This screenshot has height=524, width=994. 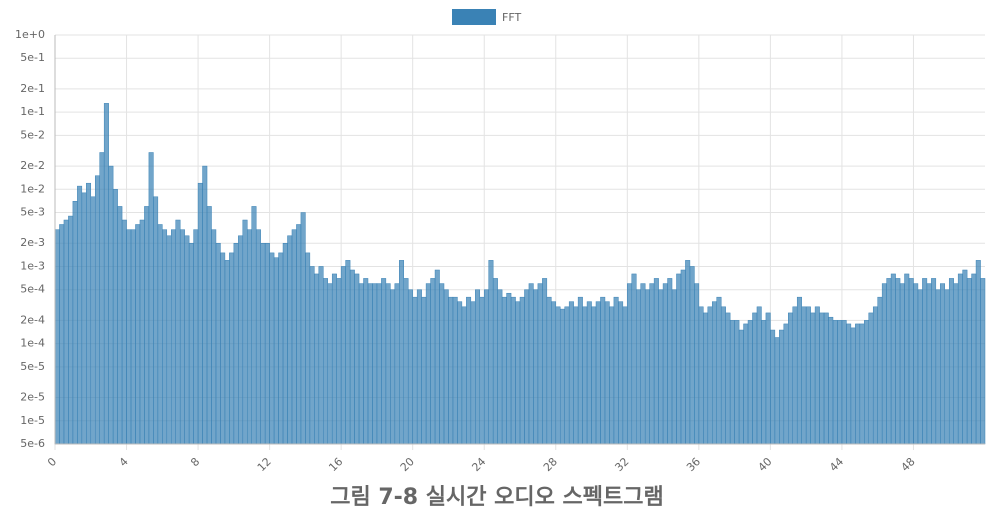 I want to click on y-tick-label: 2e-5, so click(x=32, y=397).